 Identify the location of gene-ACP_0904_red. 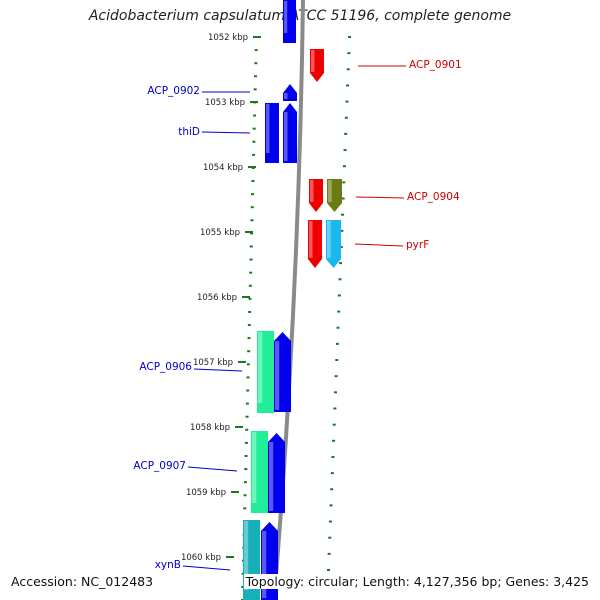
(316, 195).